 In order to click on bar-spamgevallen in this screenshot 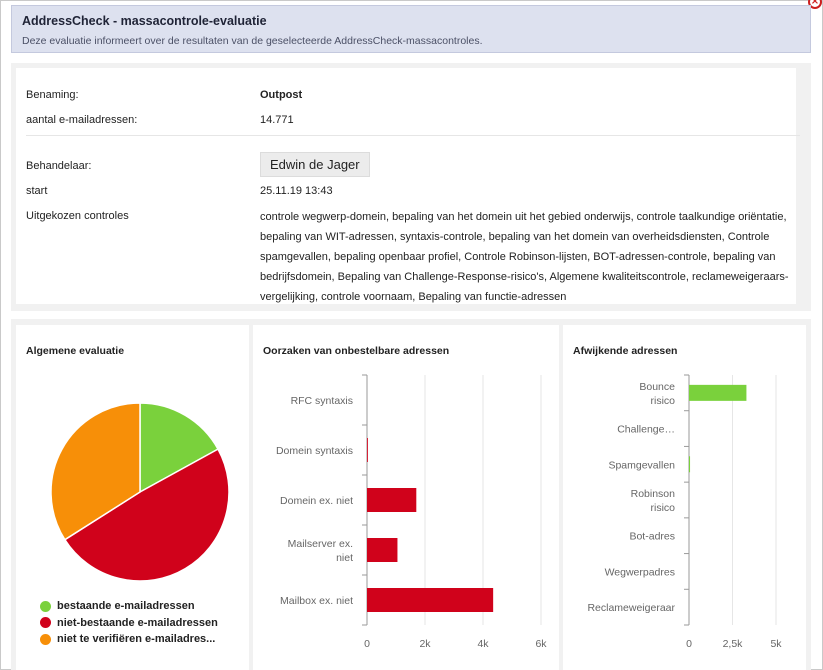, I will do `click(690, 464)`.